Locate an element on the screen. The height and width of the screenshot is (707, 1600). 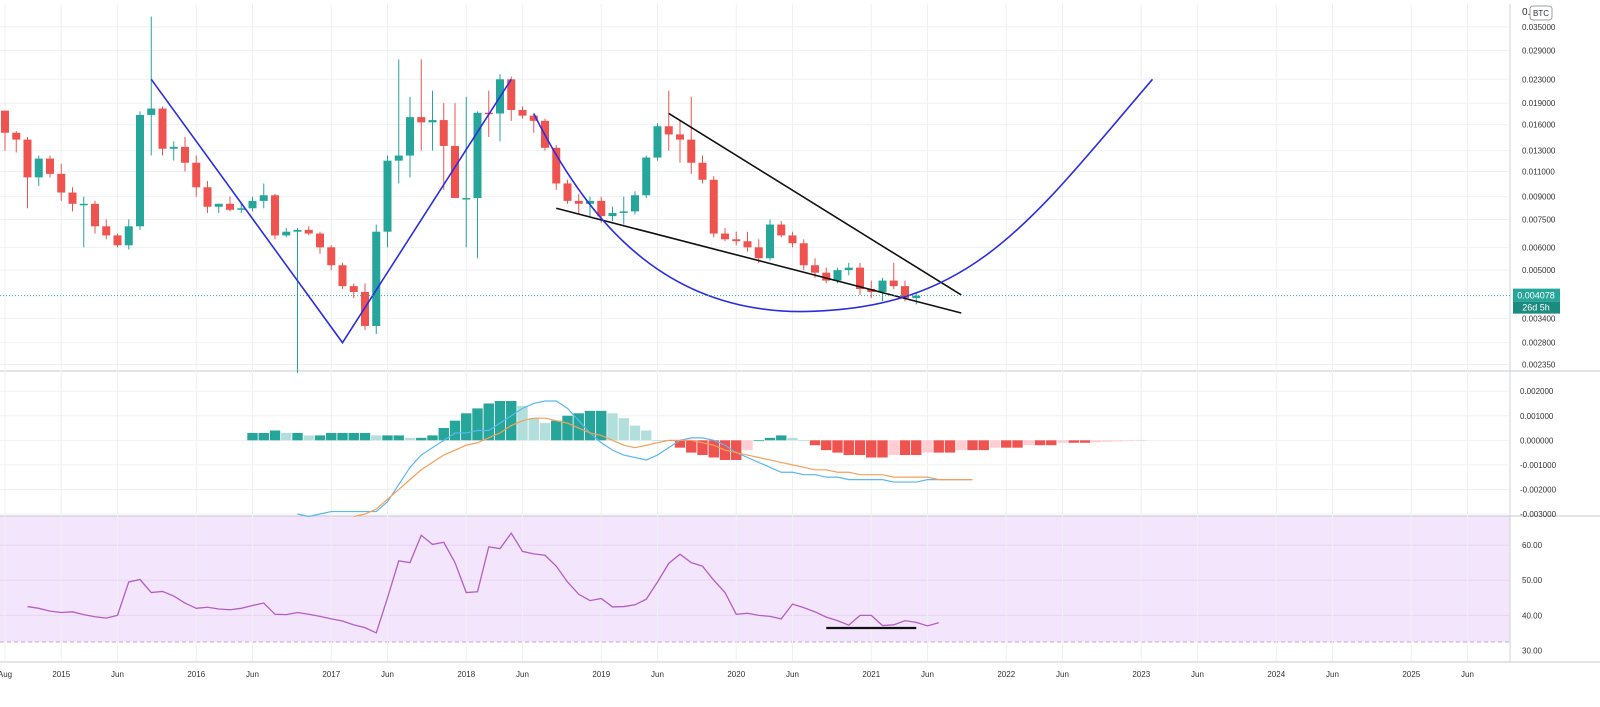
macd-tick-label: -0.001000 is located at coordinates (1538, 465).